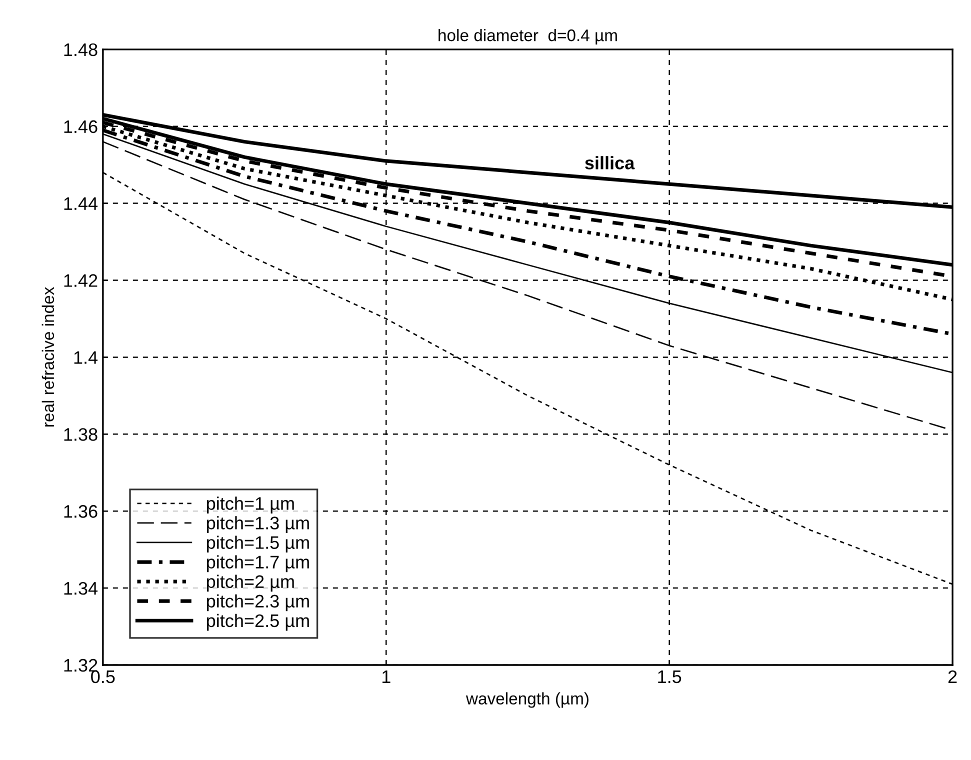 This screenshot has width=971, height=760. What do you see at coordinates (81, 665) in the screenshot?
I see `y-tick-label: 1.32` at bounding box center [81, 665].